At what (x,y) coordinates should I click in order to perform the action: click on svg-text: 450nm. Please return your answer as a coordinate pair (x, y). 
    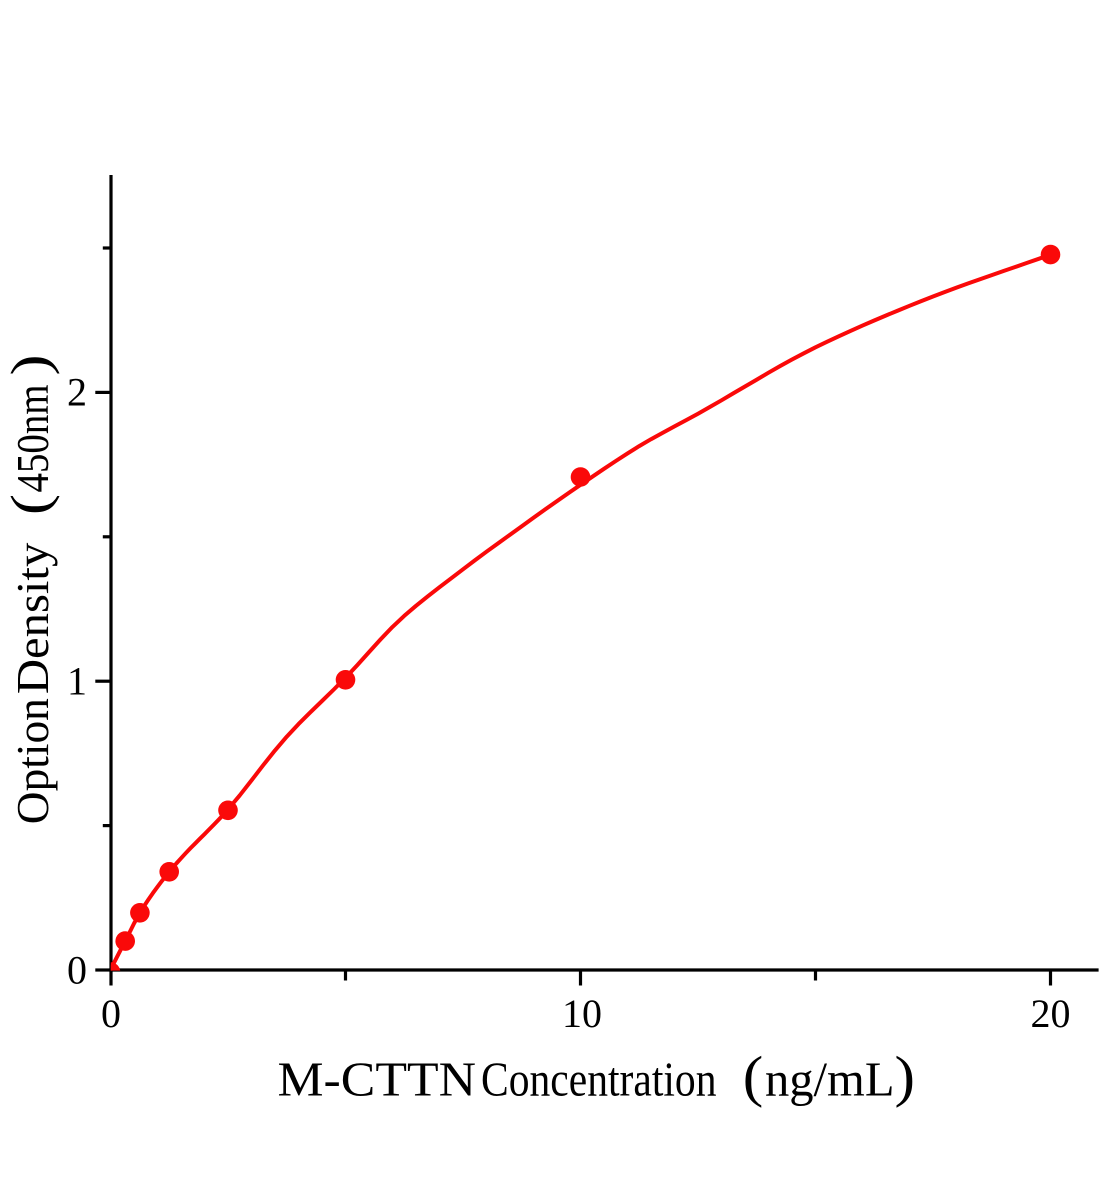
    Looking at the image, I should click on (32, 438).